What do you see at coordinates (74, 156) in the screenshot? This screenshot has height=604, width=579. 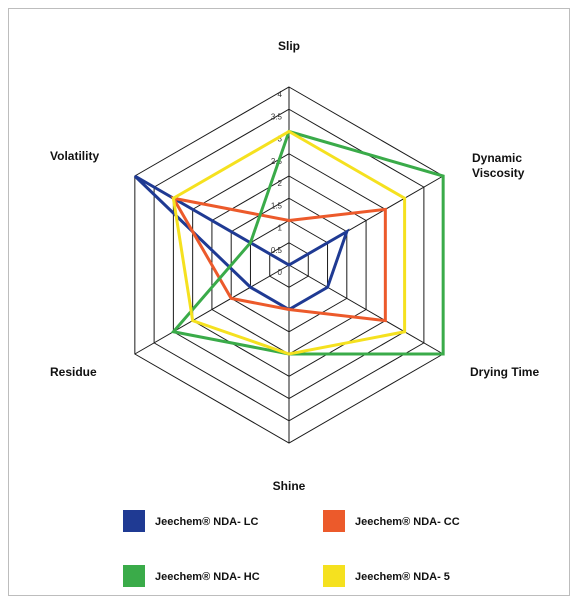 I see `axis-label: Volatility` at bounding box center [74, 156].